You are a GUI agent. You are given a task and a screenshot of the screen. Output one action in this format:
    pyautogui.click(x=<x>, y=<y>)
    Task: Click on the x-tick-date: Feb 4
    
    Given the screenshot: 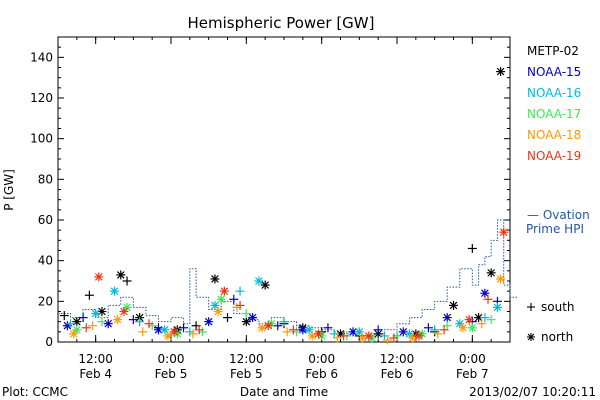 What is the action you would take?
    pyautogui.click(x=95, y=374)
    